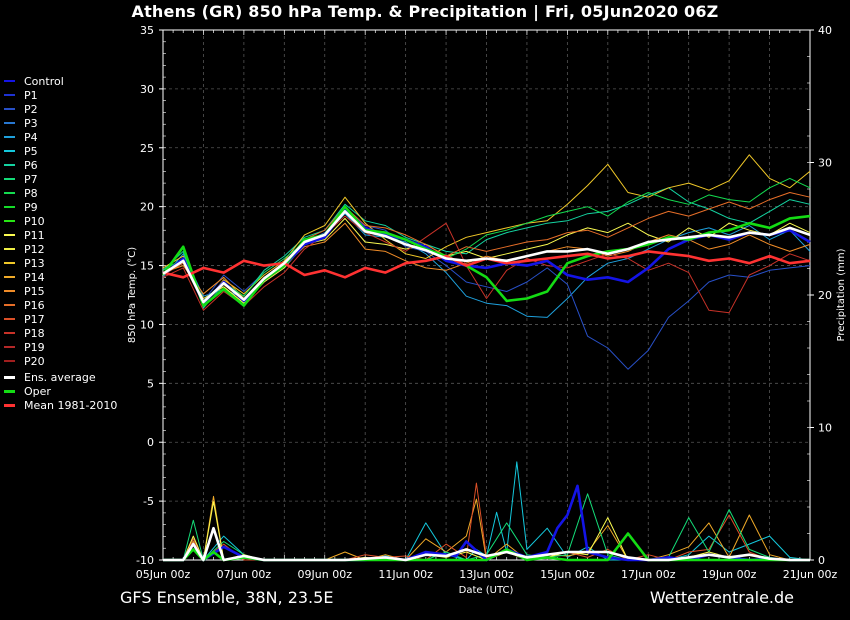 The image size is (850, 620). I want to click on legend-item: P18, so click(60, 334).